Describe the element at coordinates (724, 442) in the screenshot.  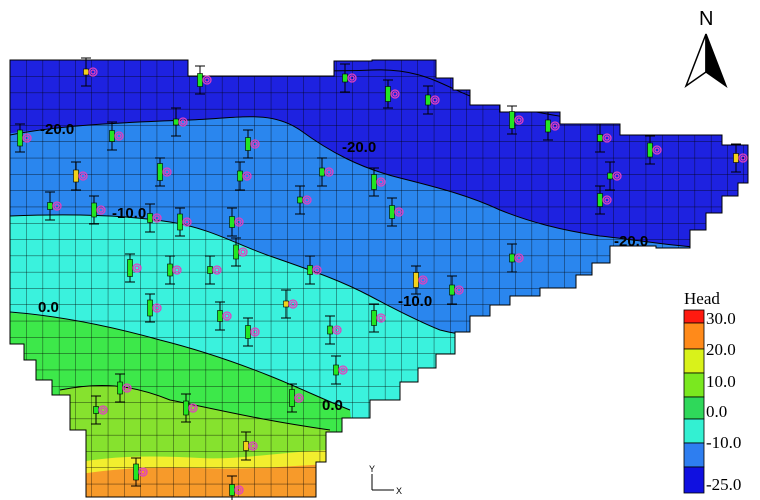
I see `legend-label: -10.0` at that location.